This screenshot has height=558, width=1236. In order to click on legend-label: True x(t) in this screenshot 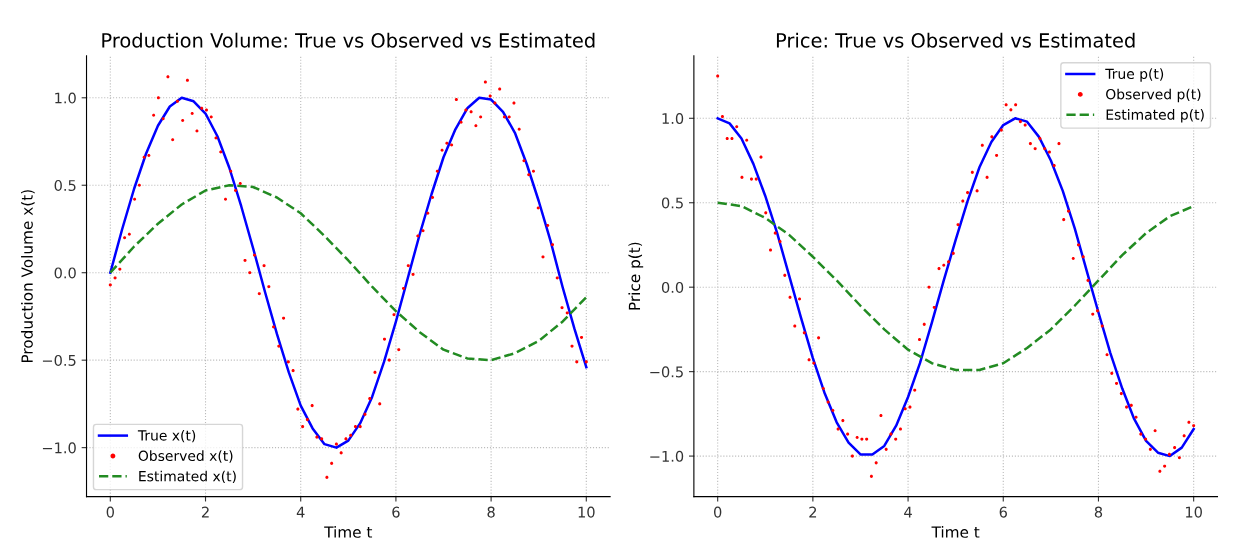, I will do `click(166, 436)`.